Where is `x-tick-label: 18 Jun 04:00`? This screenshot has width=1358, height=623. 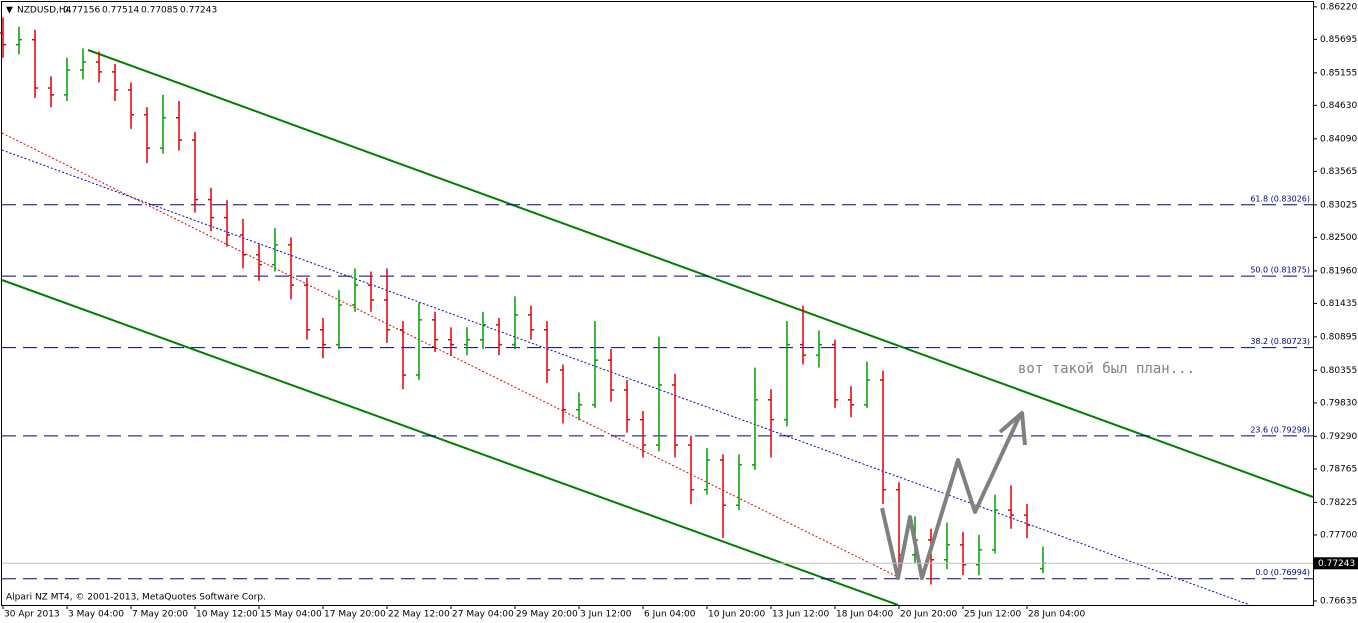 x-tick-label: 18 Jun 04:00 is located at coordinates (864, 615).